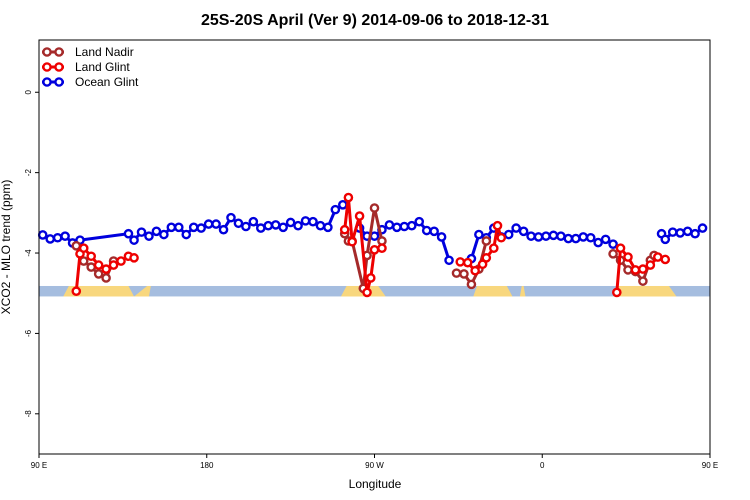 The height and width of the screenshot is (500, 750). What do you see at coordinates (28, 333) in the screenshot?
I see `y-tick-label: -6` at bounding box center [28, 333].